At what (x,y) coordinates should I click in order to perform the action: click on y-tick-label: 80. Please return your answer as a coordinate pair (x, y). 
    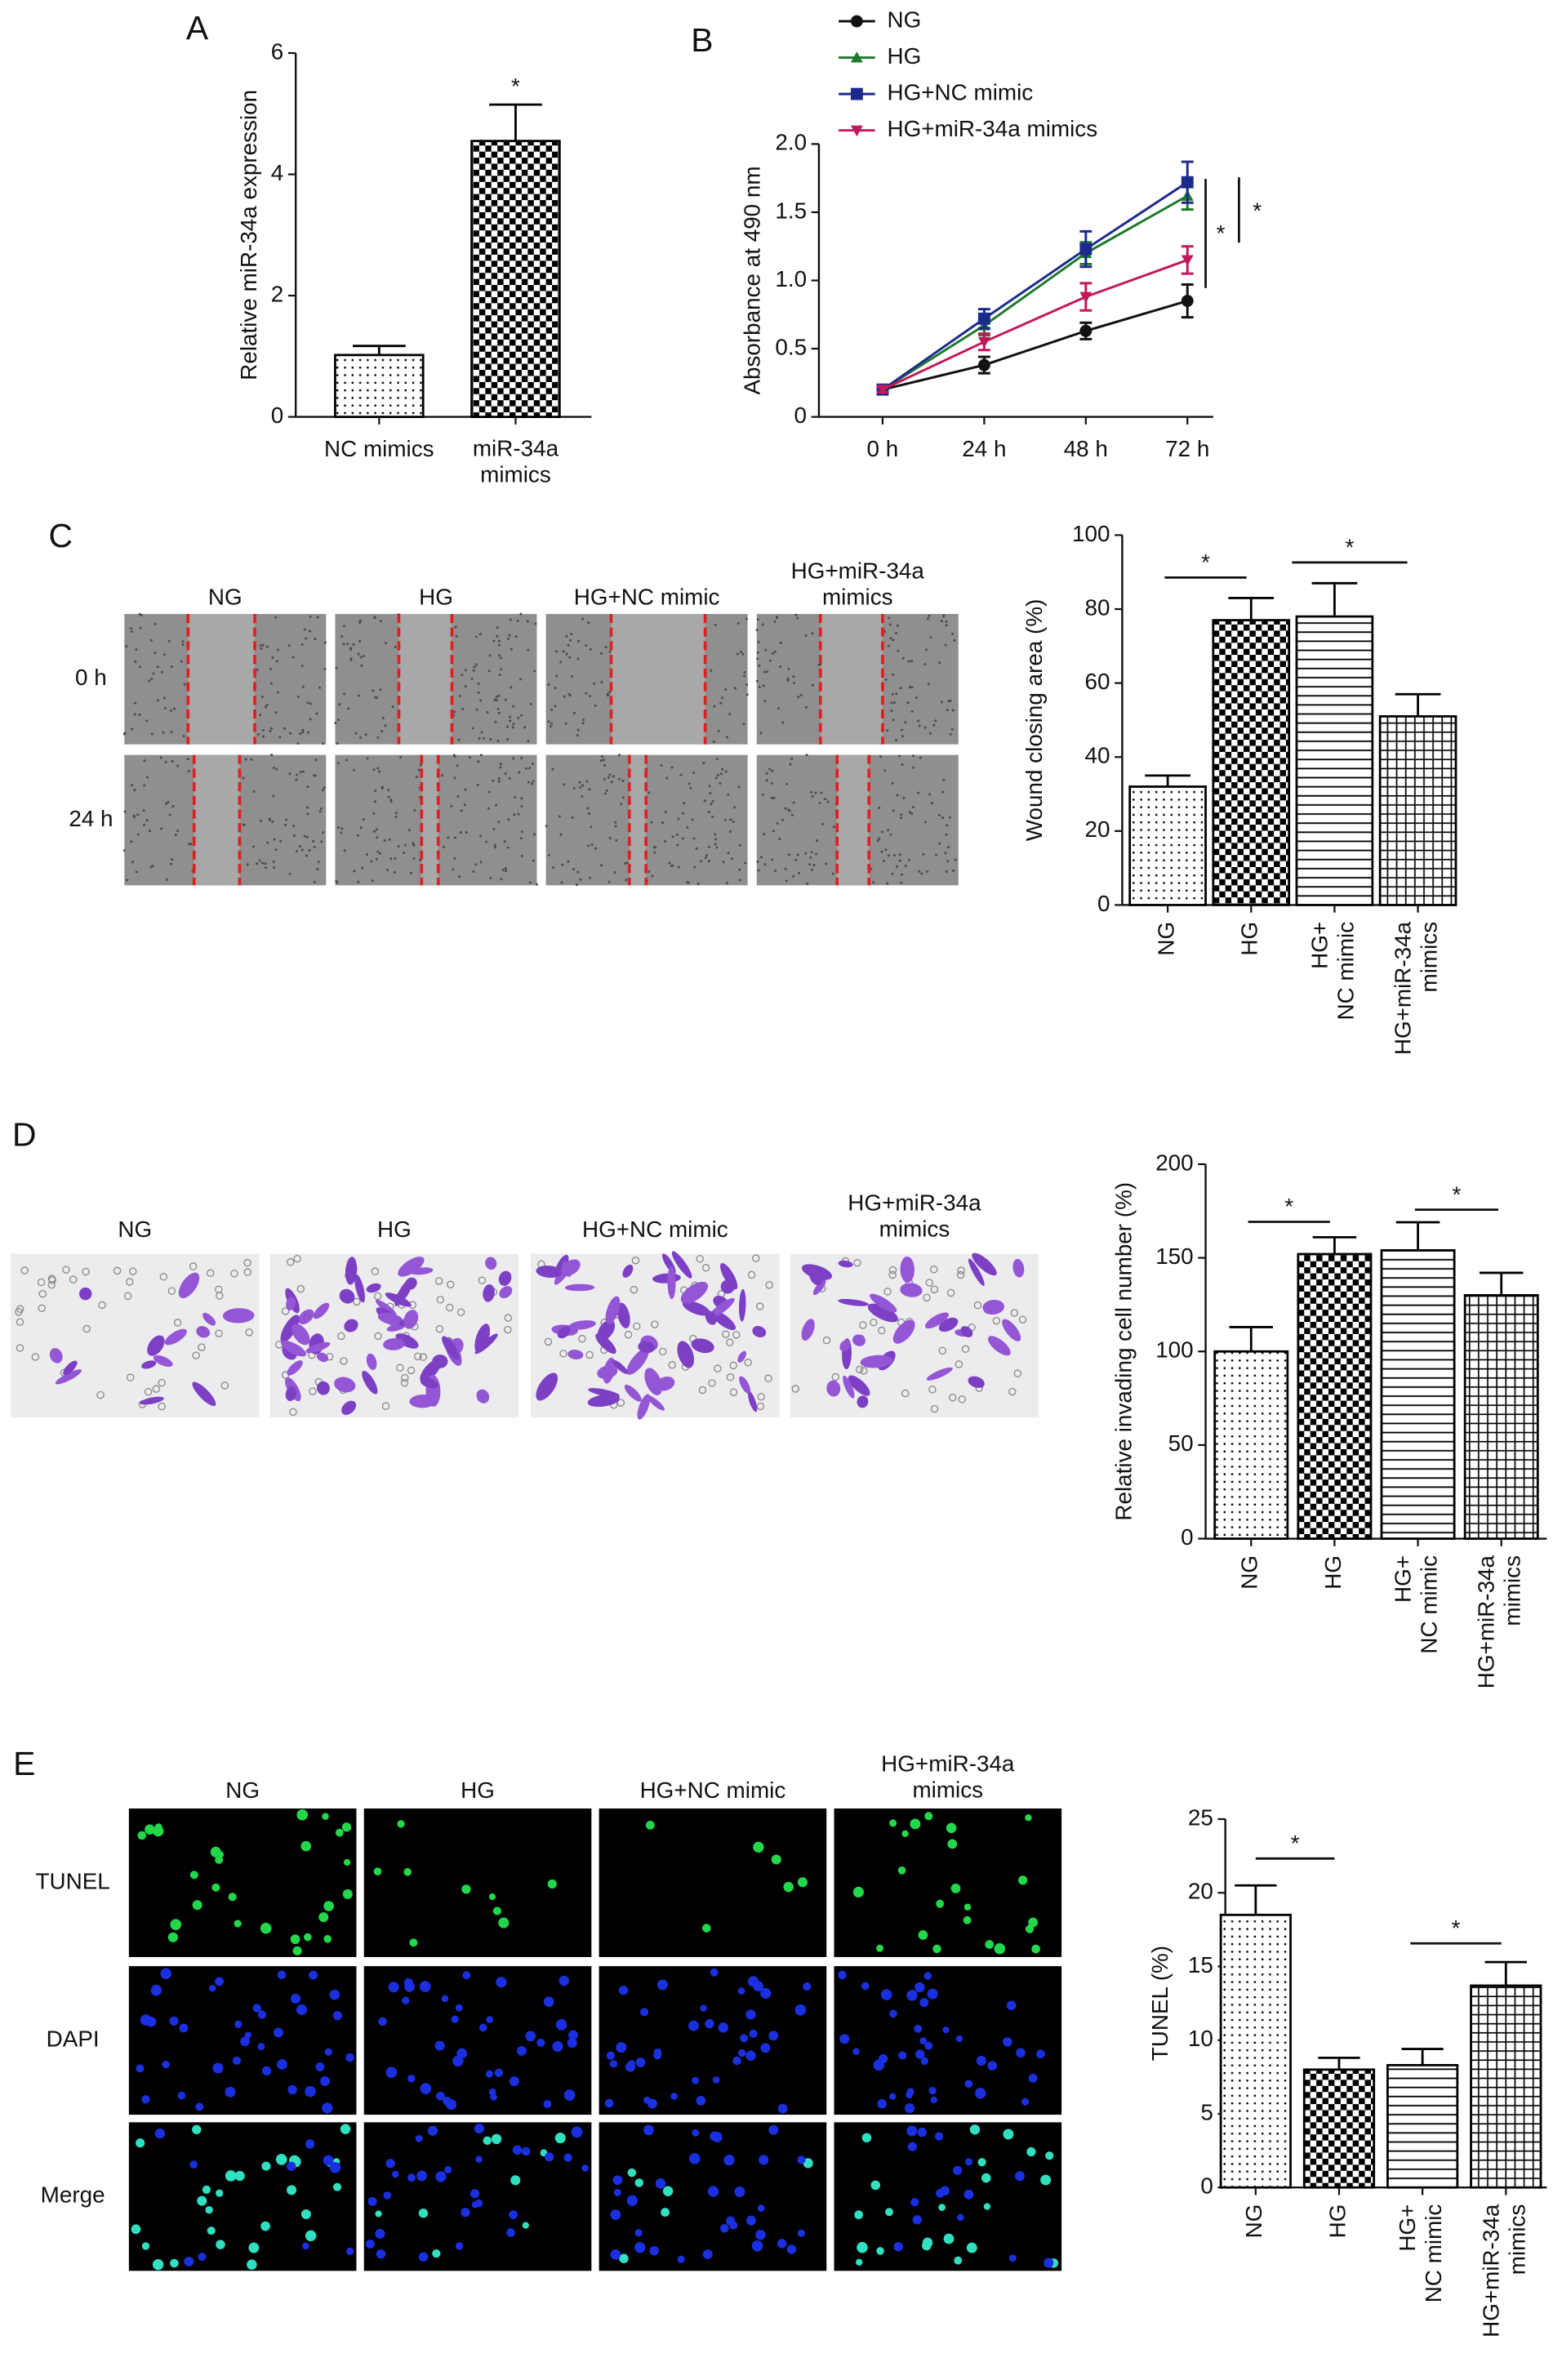
    Looking at the image, I should click on (1097, 607).